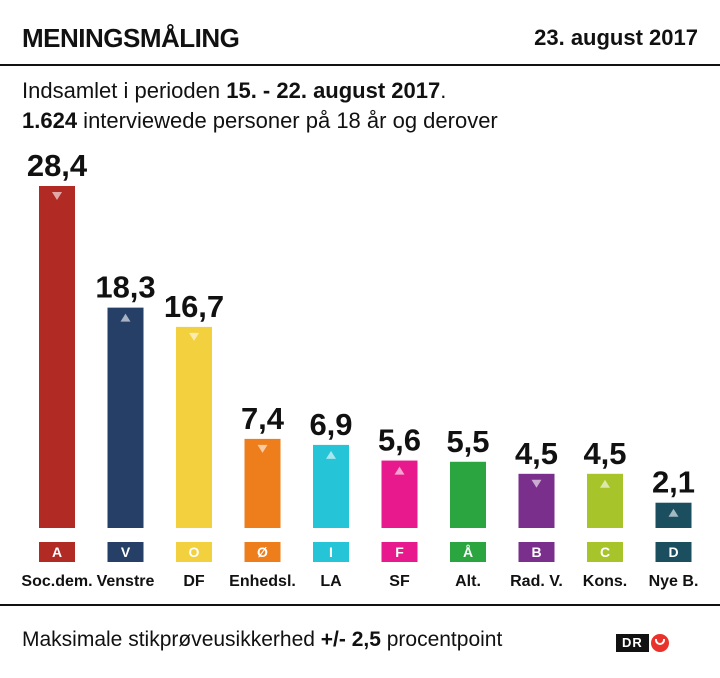  Describe the element at coordinates (194, 306) in the screenshot. I see `value-label: 16,7` at that location.